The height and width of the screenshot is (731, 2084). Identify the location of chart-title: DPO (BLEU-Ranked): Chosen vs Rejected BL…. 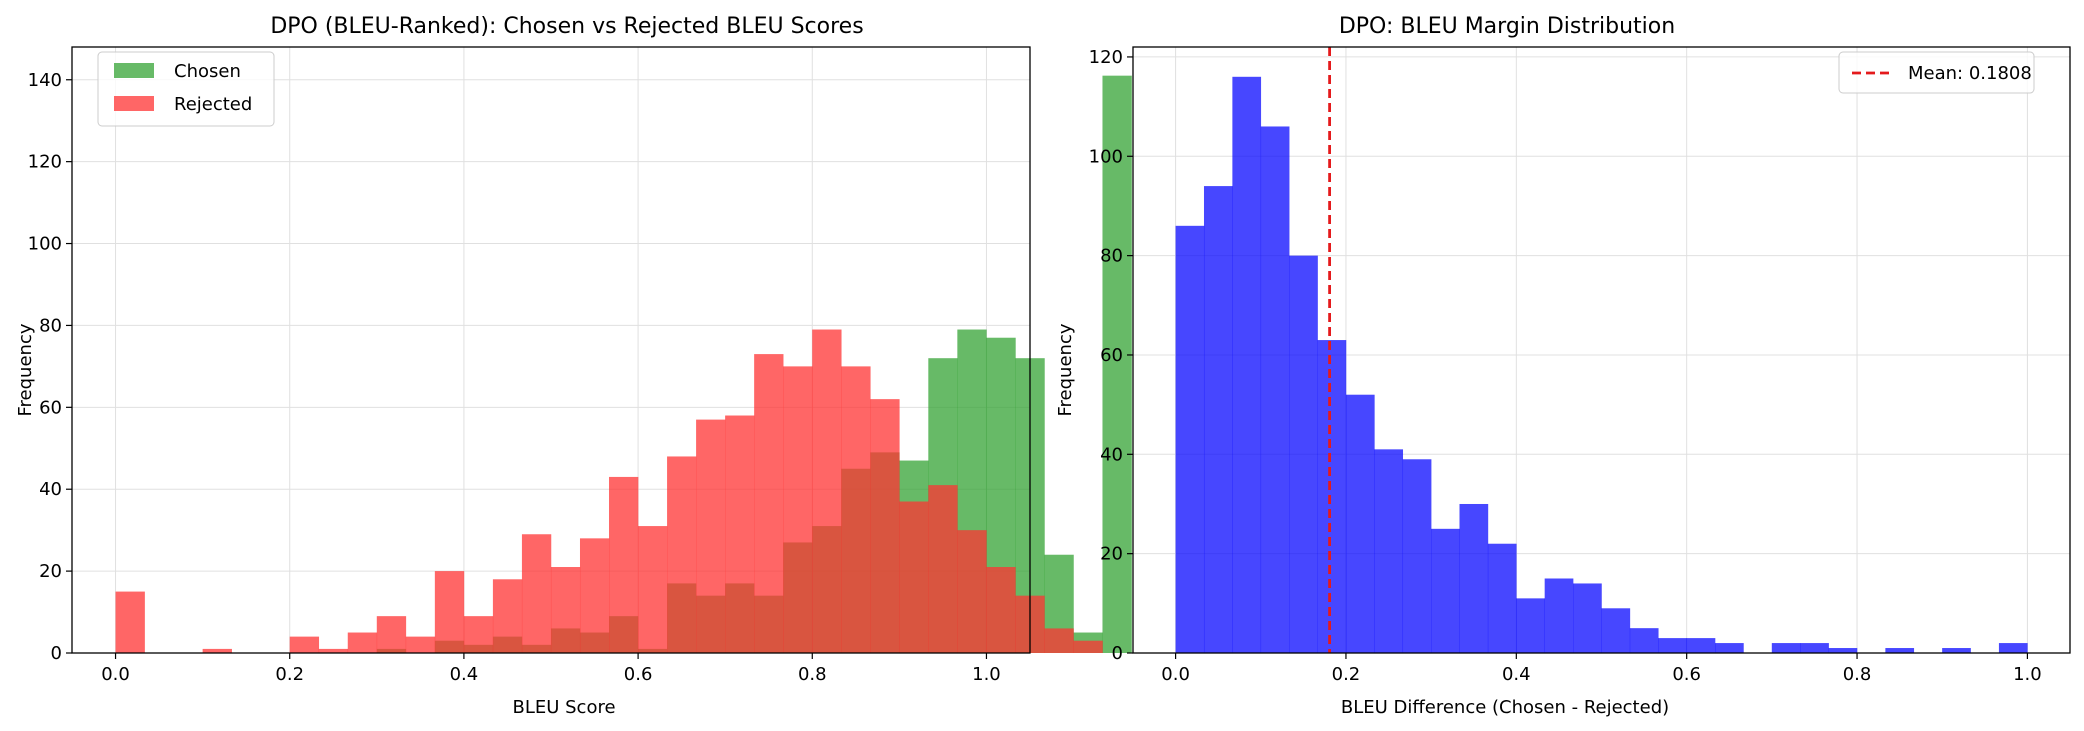
(566, 26).